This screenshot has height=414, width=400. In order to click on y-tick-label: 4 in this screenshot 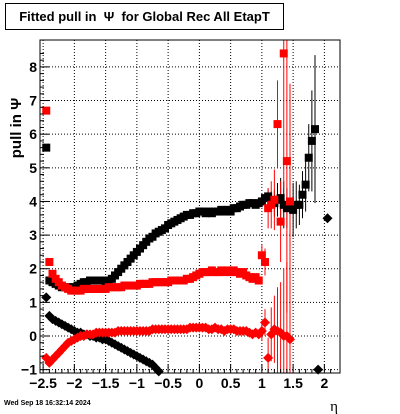, I will do `click(33, 201)`.